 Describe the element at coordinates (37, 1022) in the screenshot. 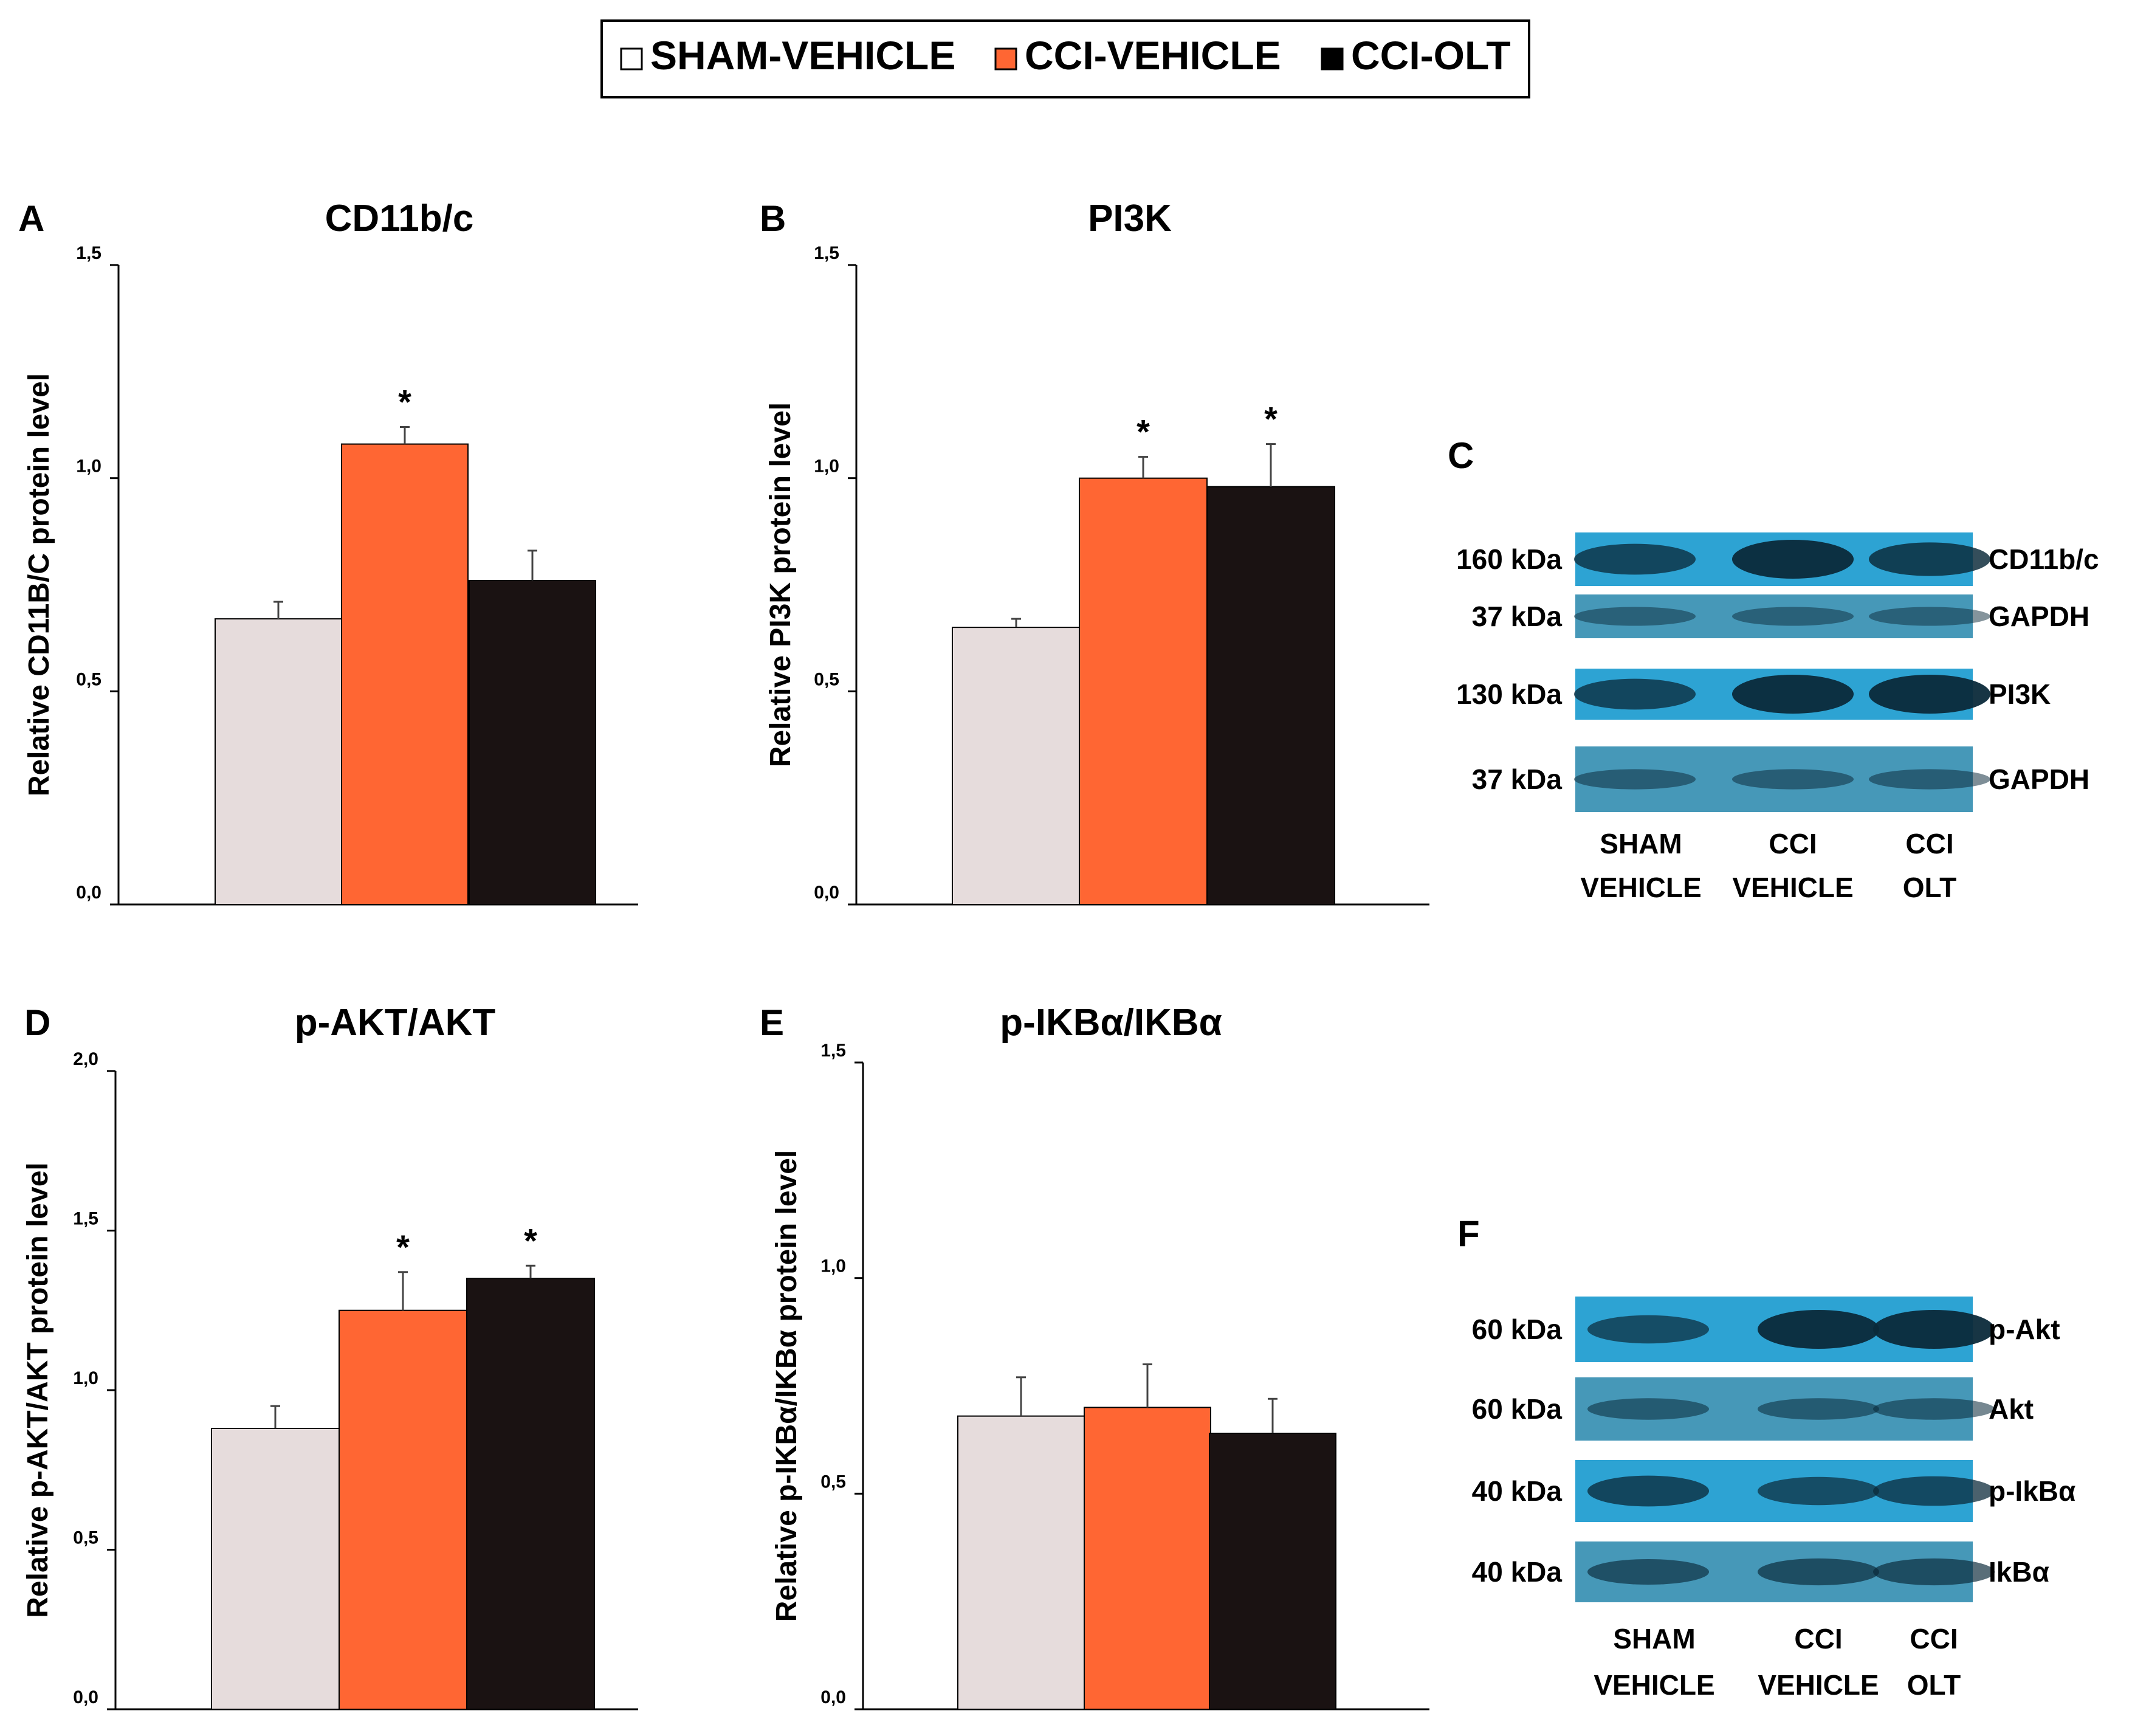

I see `panel-letter: D` at that location.